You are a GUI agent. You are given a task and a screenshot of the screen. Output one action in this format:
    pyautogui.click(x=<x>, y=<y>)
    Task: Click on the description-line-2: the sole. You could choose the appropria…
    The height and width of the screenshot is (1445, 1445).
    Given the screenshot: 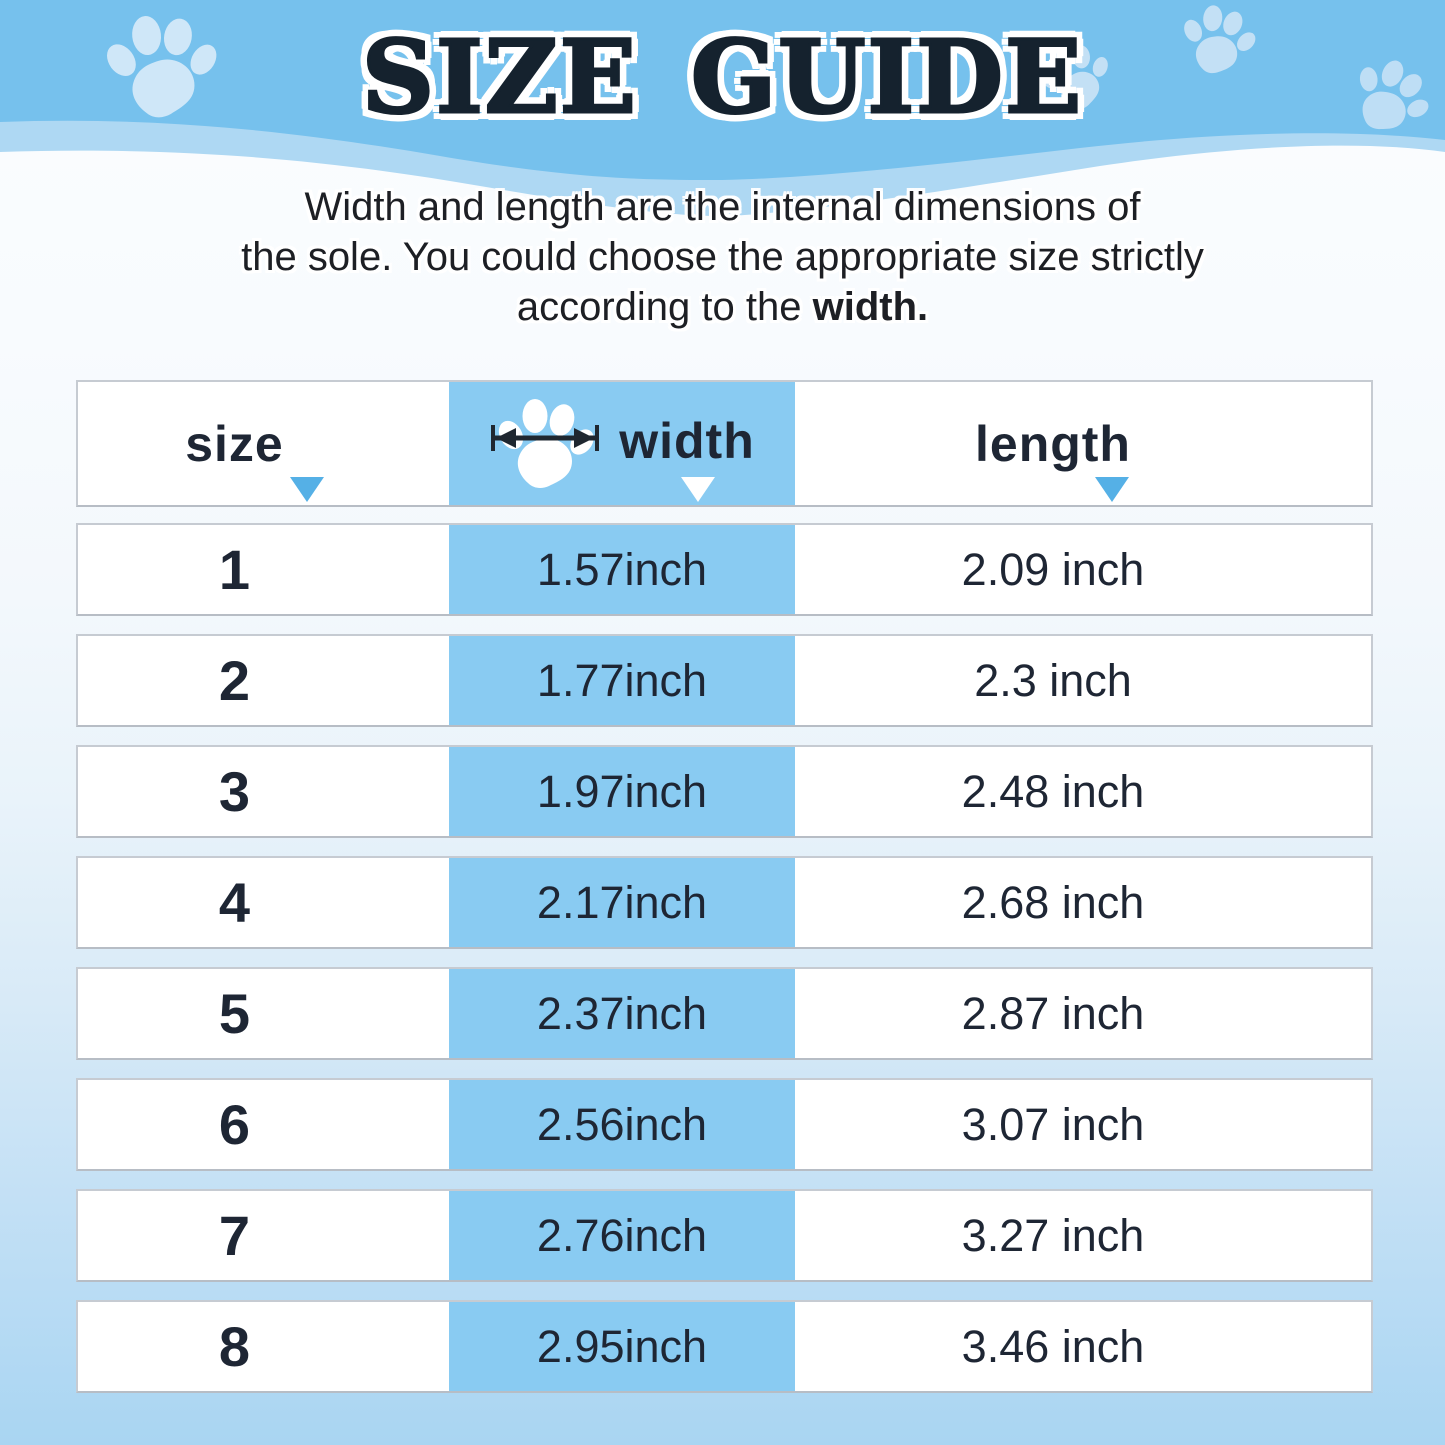 What is the action you would take?
    pyautogui.click(x=722, y=257)
    